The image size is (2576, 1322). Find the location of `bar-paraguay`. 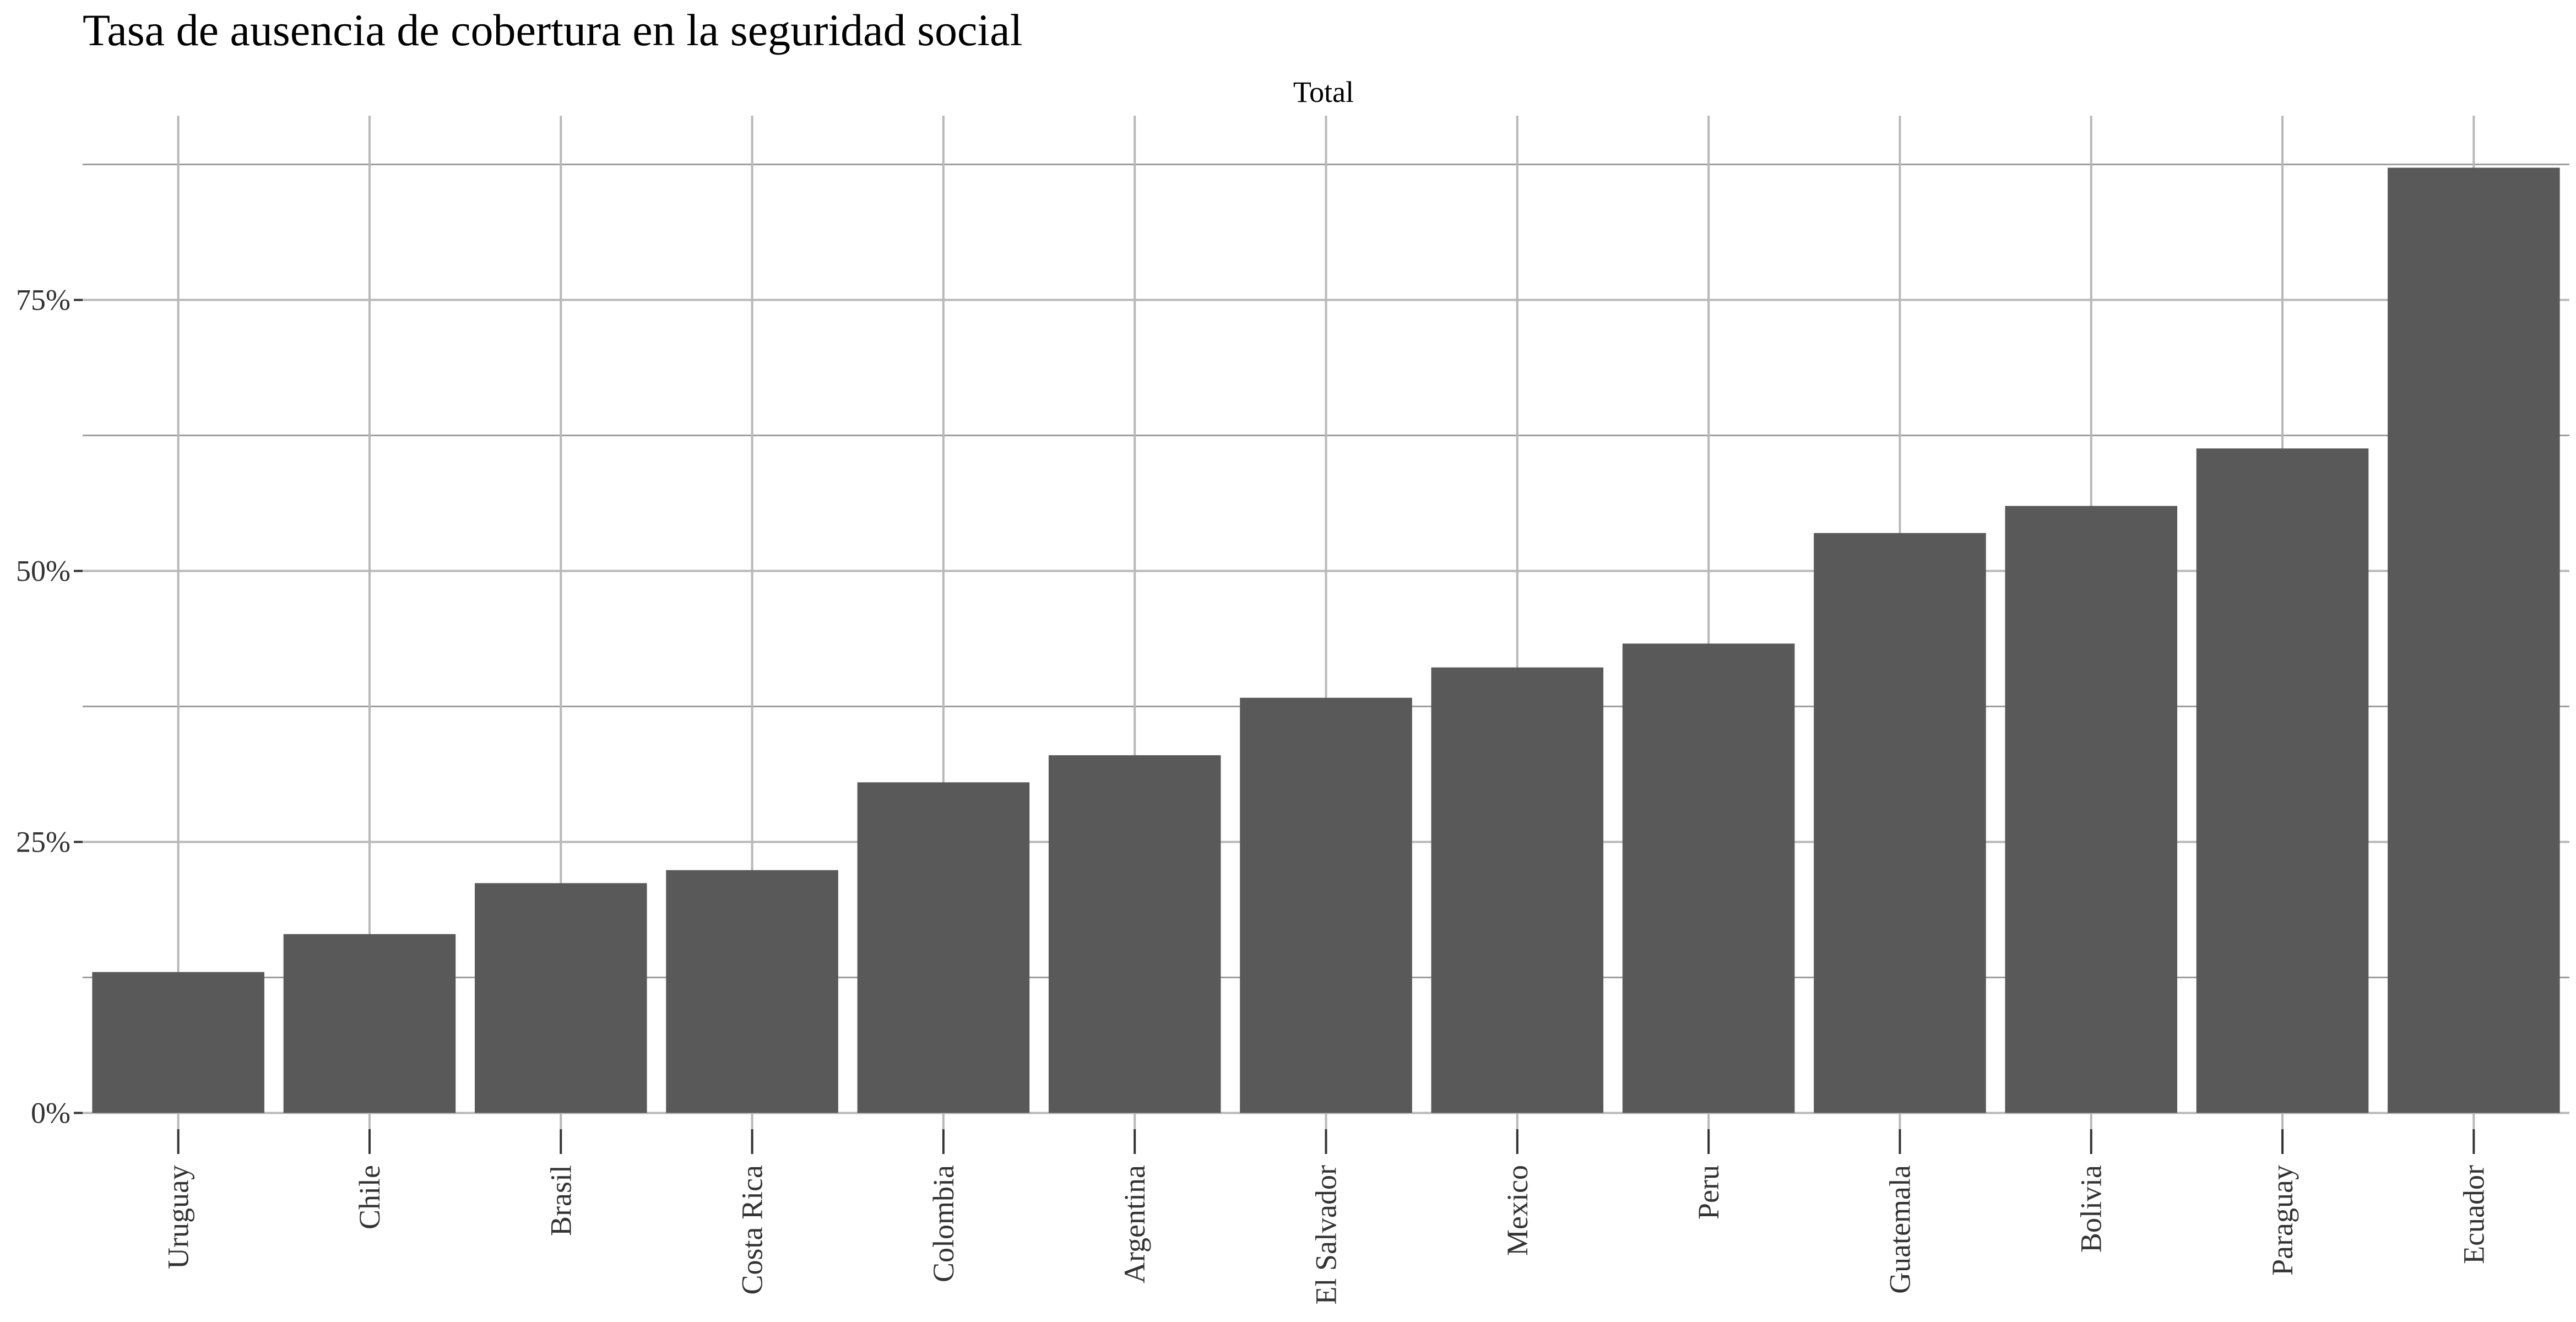

bar-paraguay is located at coordinates (2282, 780).